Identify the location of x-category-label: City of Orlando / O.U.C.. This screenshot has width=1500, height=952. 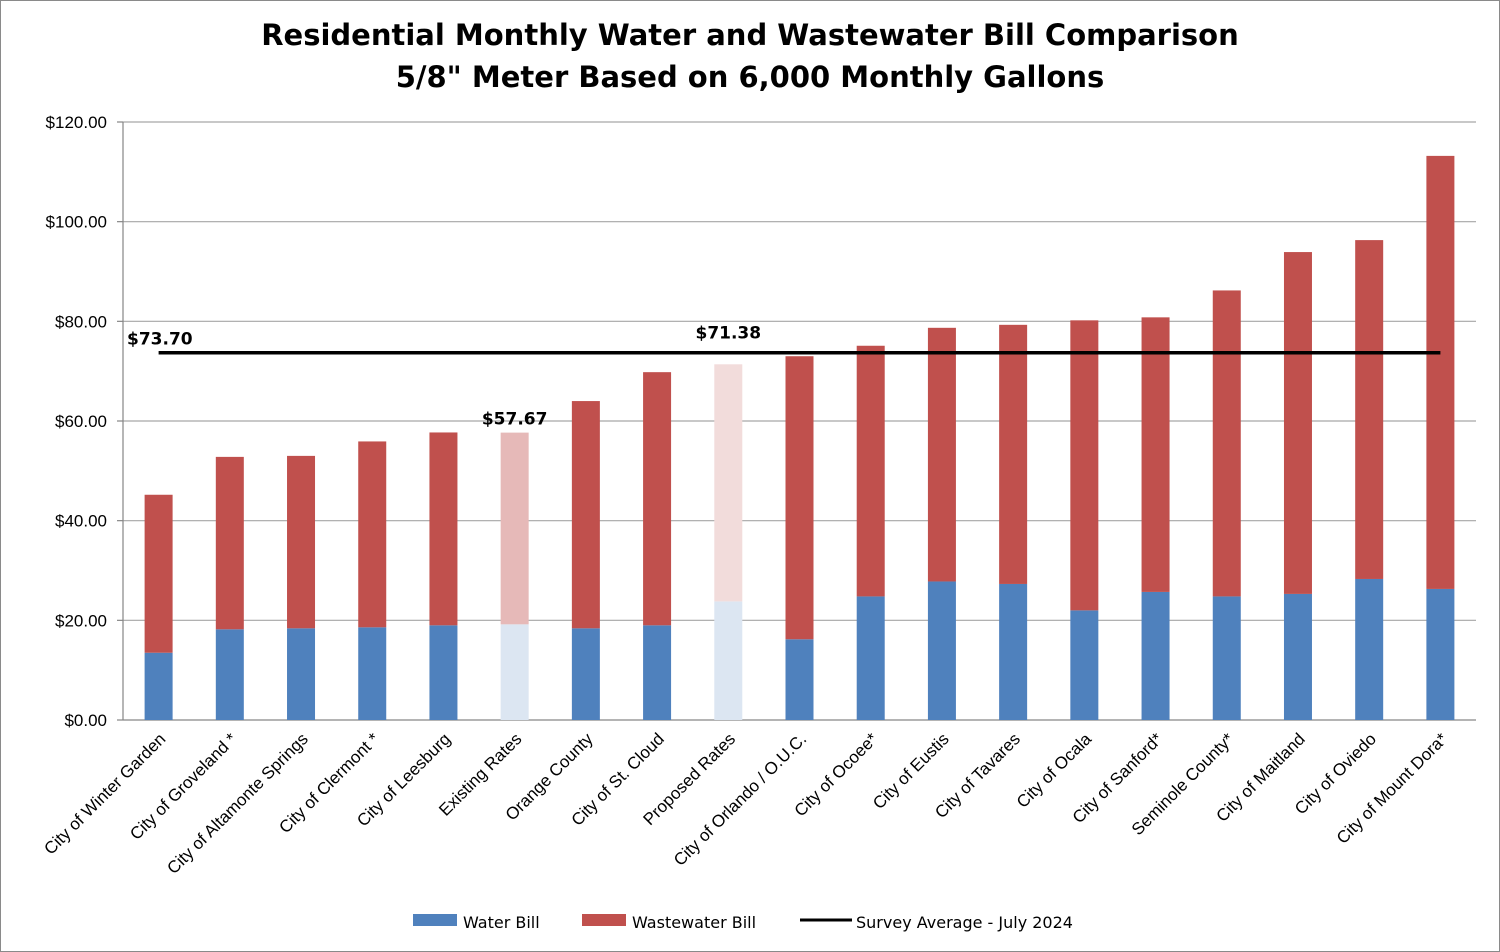
(740, 799).